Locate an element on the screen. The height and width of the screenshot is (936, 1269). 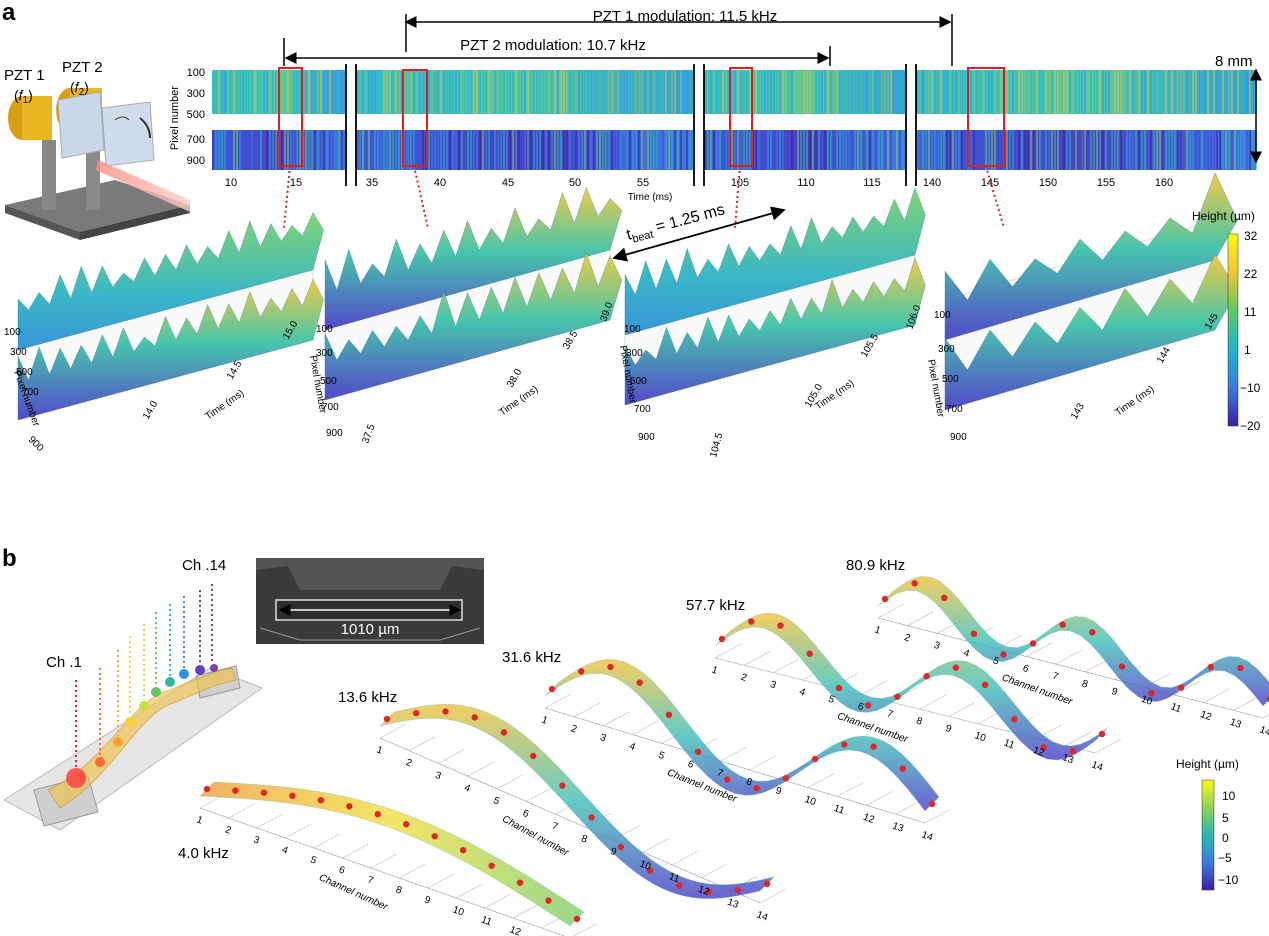
mode-freq-0: 4.0 kHz is located at coordinates (203, 853).